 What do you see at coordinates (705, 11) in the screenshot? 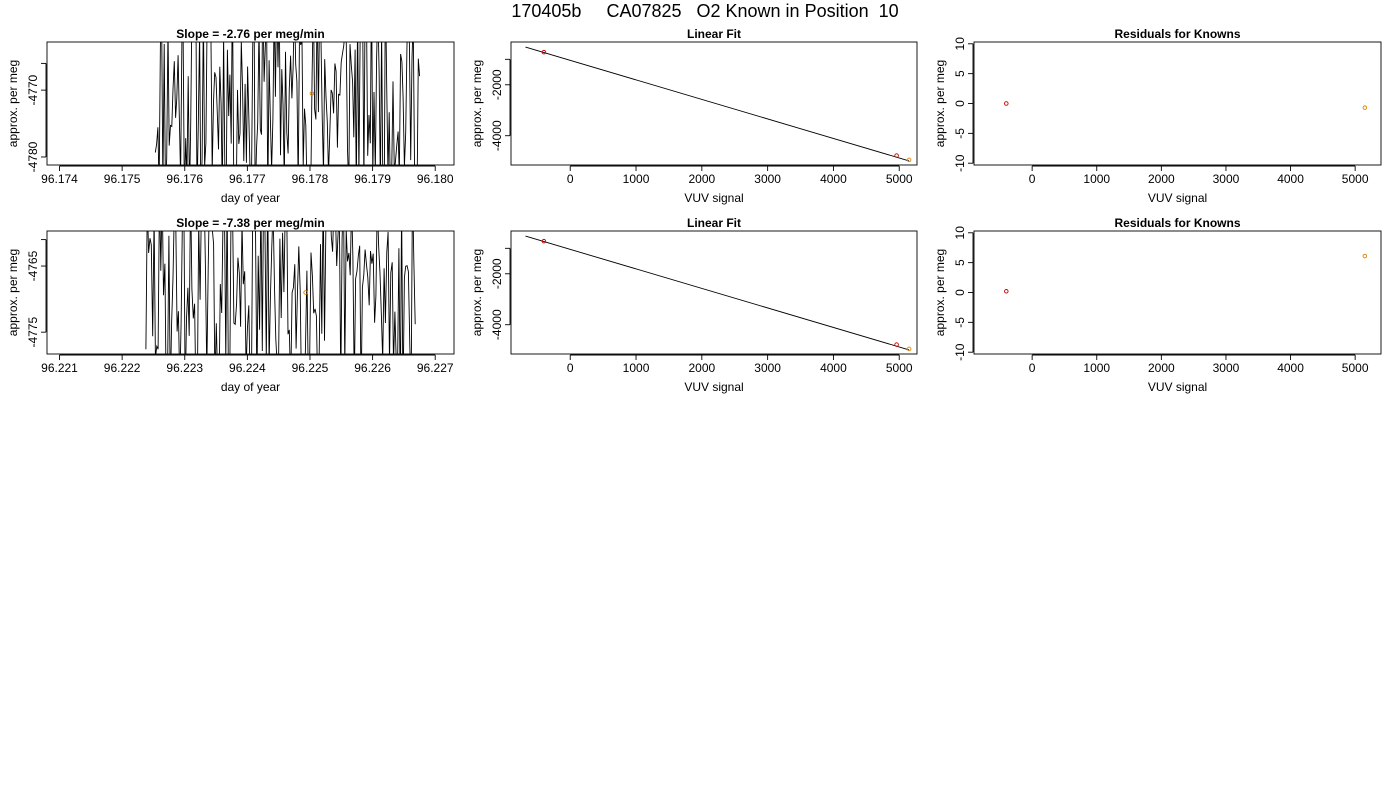
I see `main-title: 170405b CA07825 O2 Known in Position 10` at bounding box center [705, 11].